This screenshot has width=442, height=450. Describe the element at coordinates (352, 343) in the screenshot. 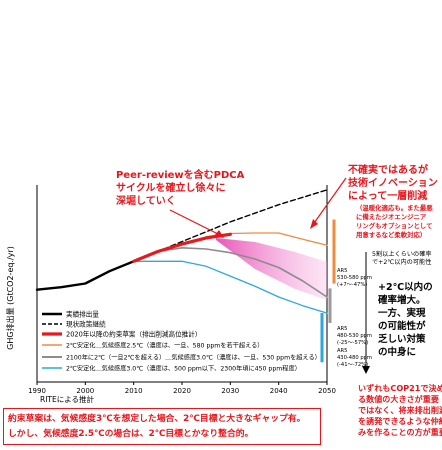

I see `ar5-band-extra: (-25～-57%)` at that location.